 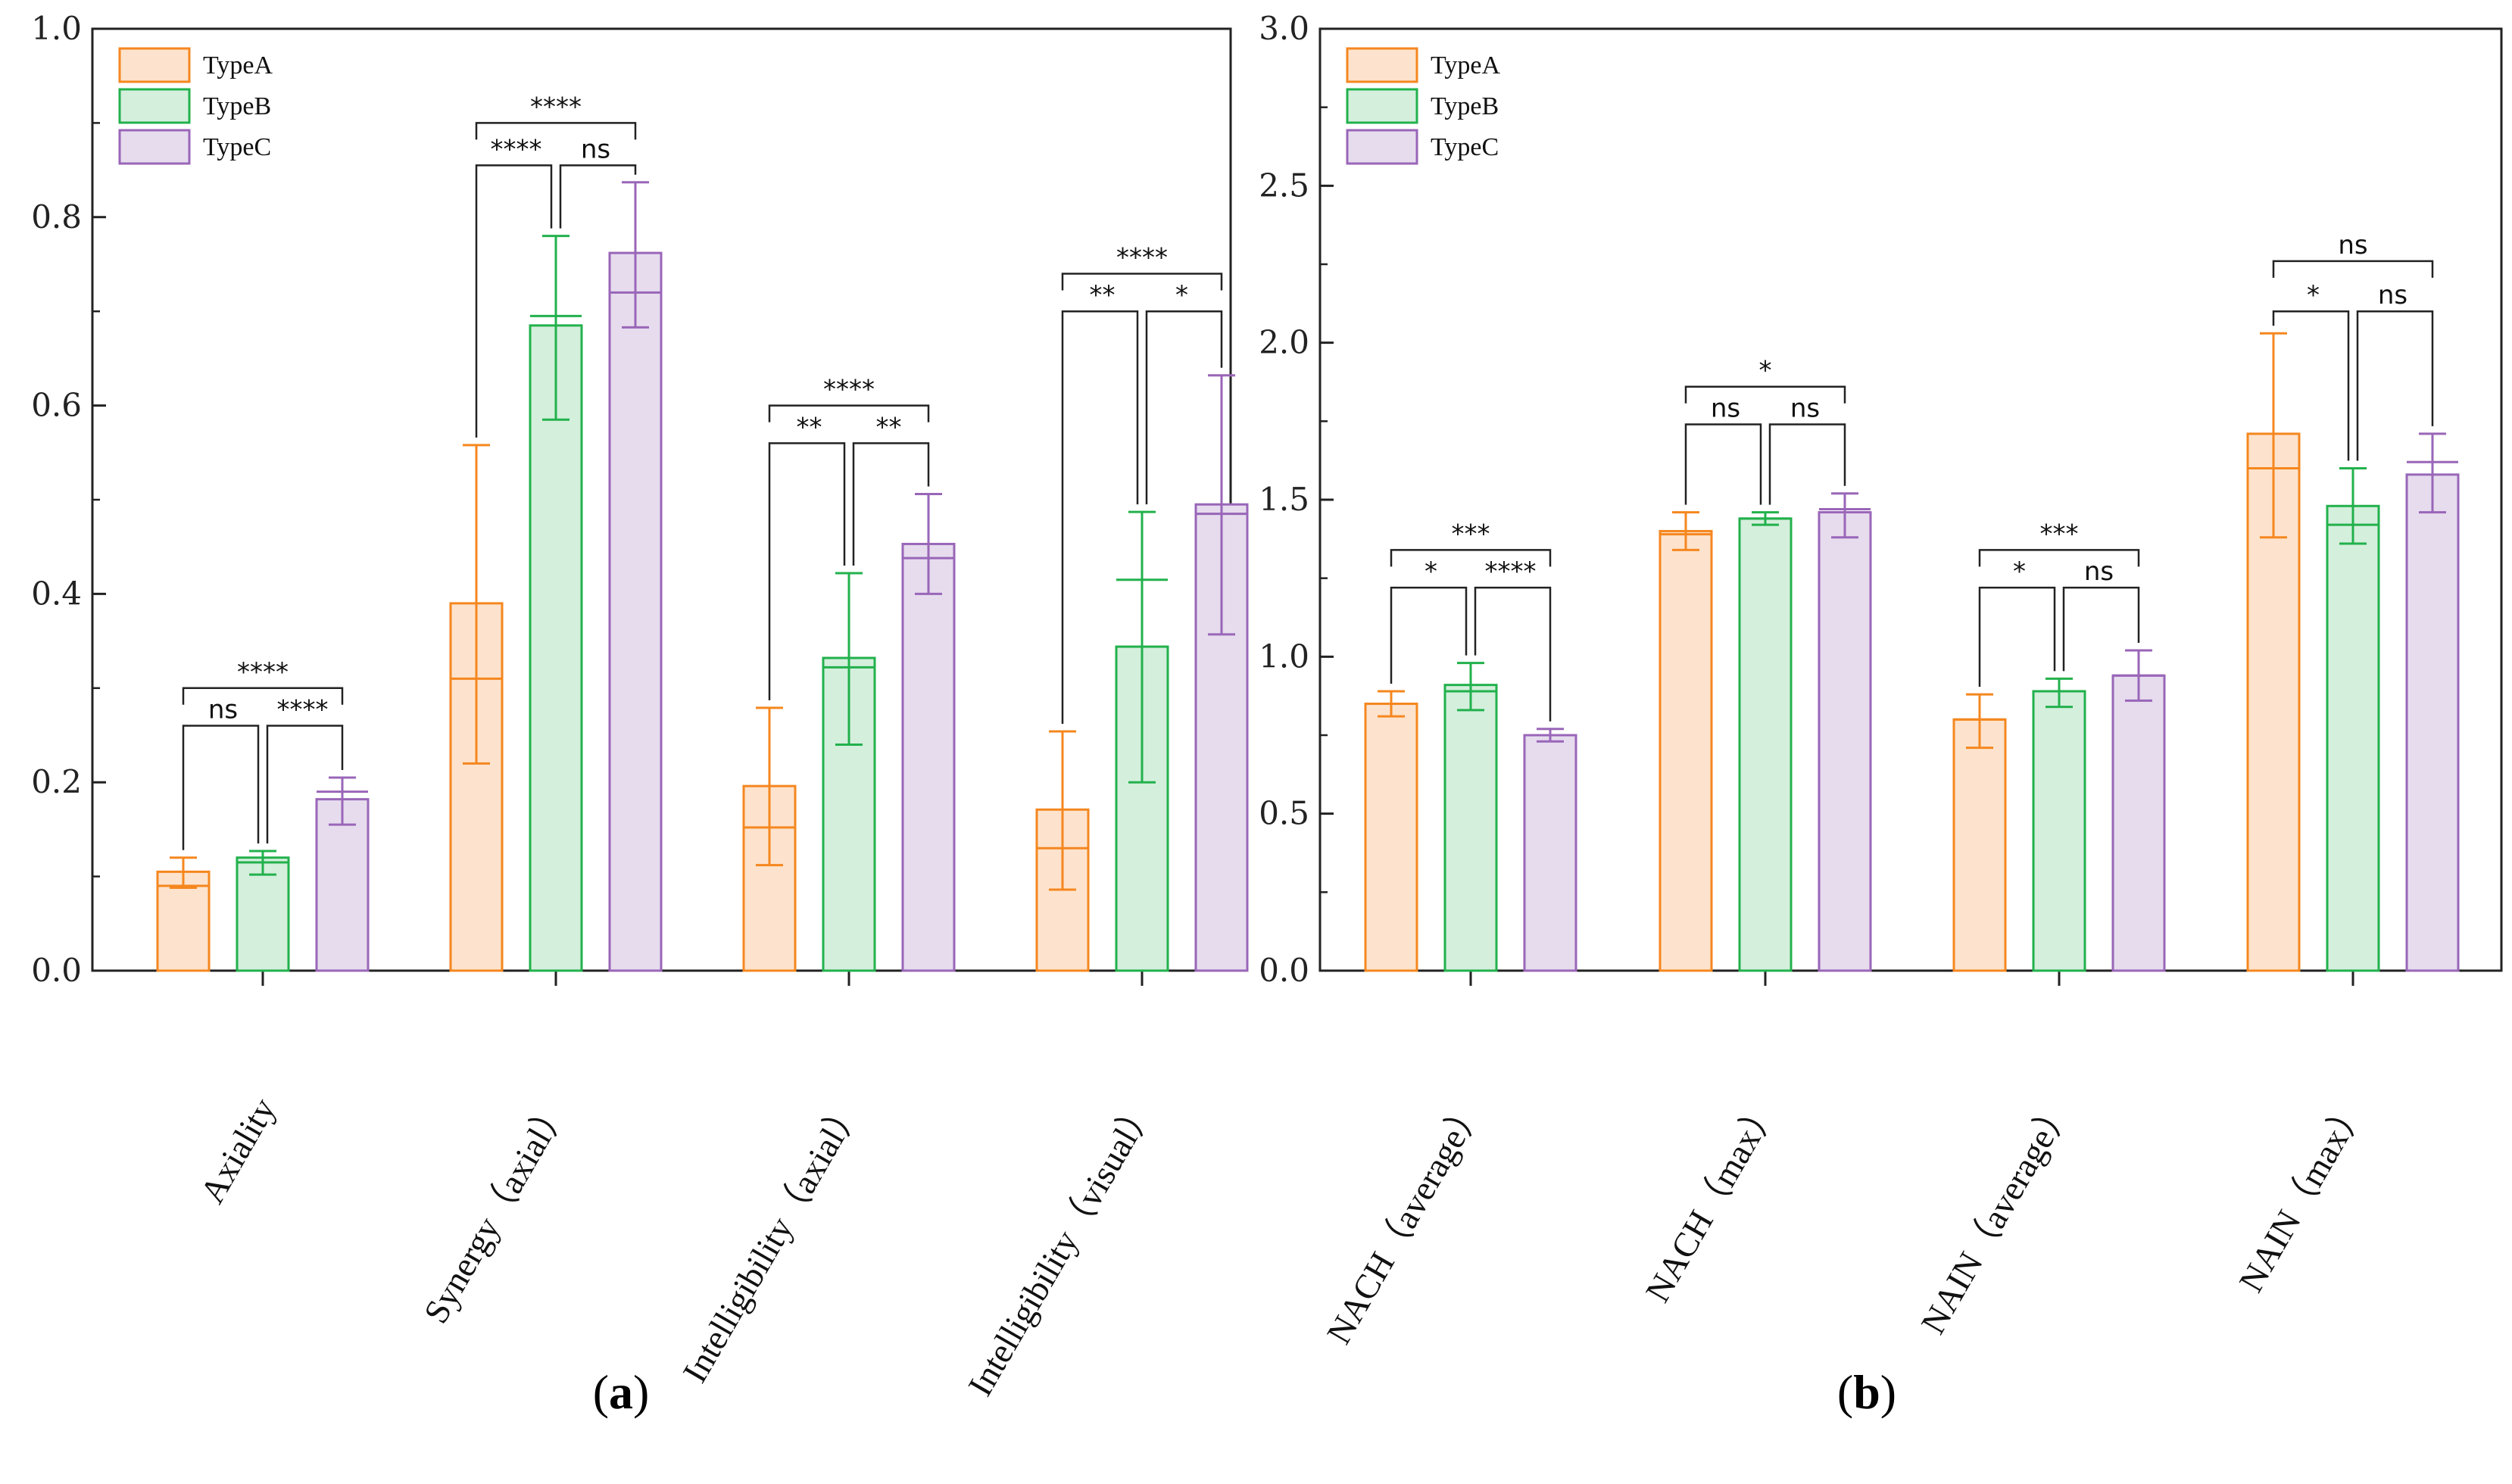 What do you see at coordinates (56, 216) in the screenshot?
I see `y-tick-label: 0.8` at bounding box center [56, 216].